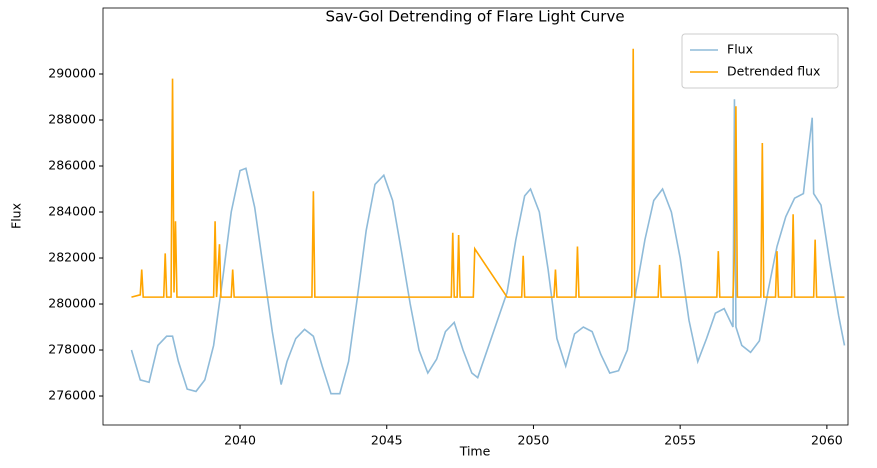  I want to click on y-tick-label: 288000, so click(72, 119).